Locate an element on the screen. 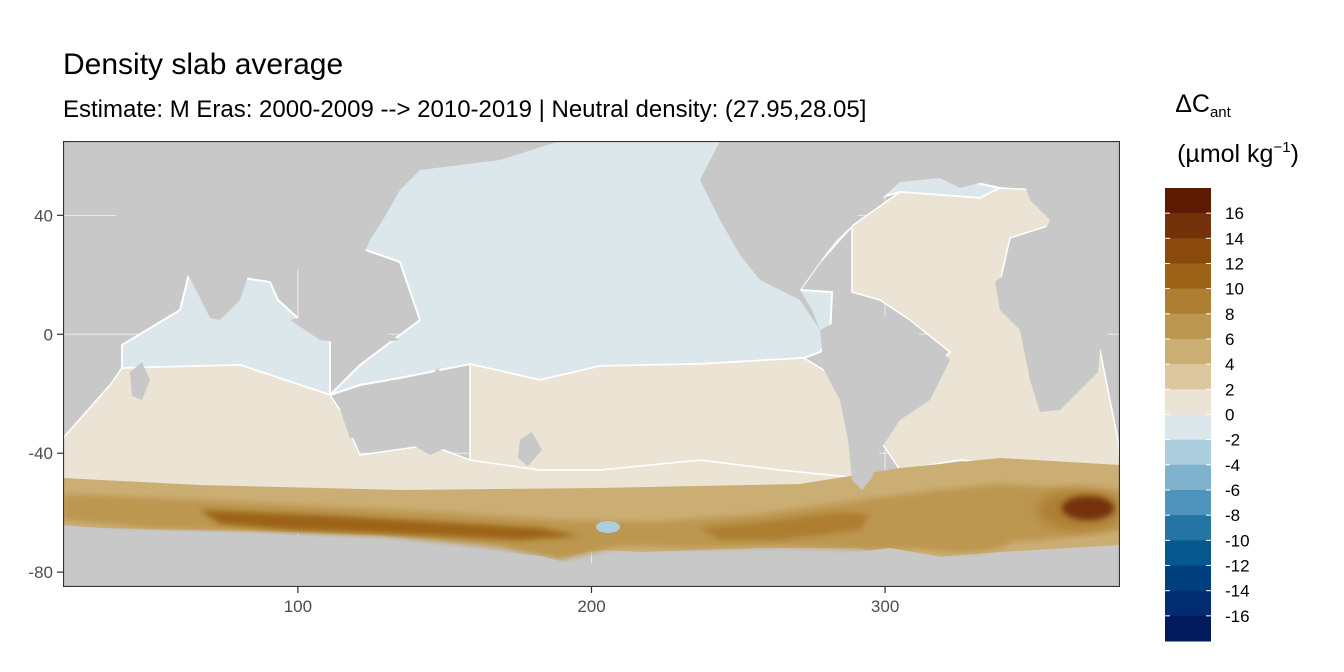 The width and height of the screenshot is (1344, 672). legend-colorbar is located at coordinates (1188, 415).